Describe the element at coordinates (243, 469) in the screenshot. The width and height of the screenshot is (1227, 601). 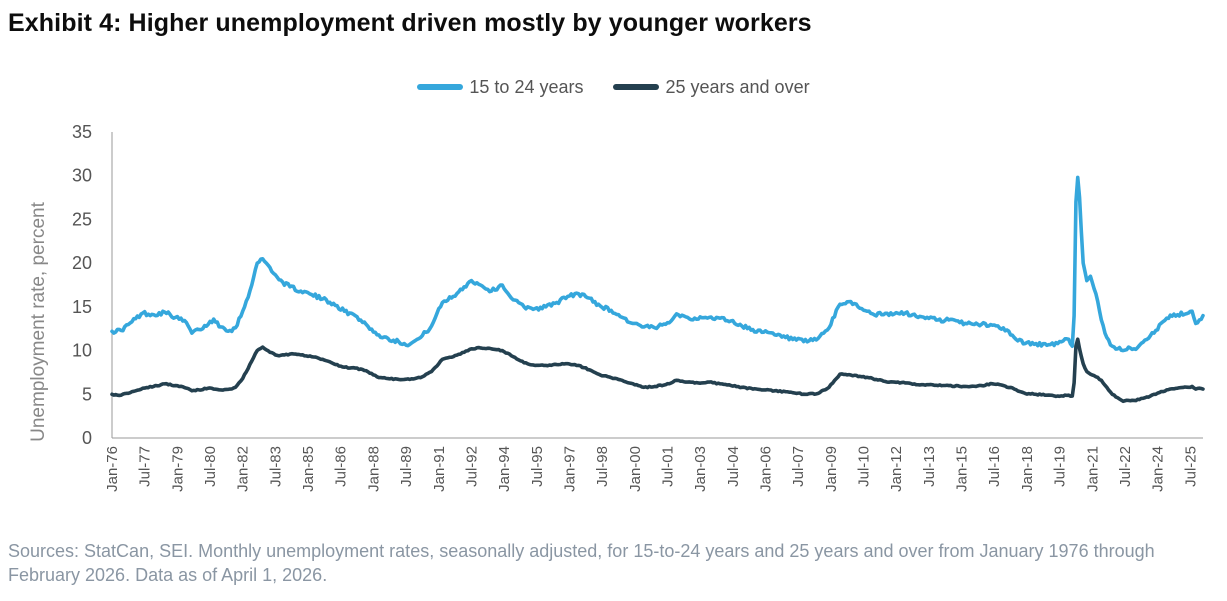
I see `x-tick-label: Jan-82` at that location.